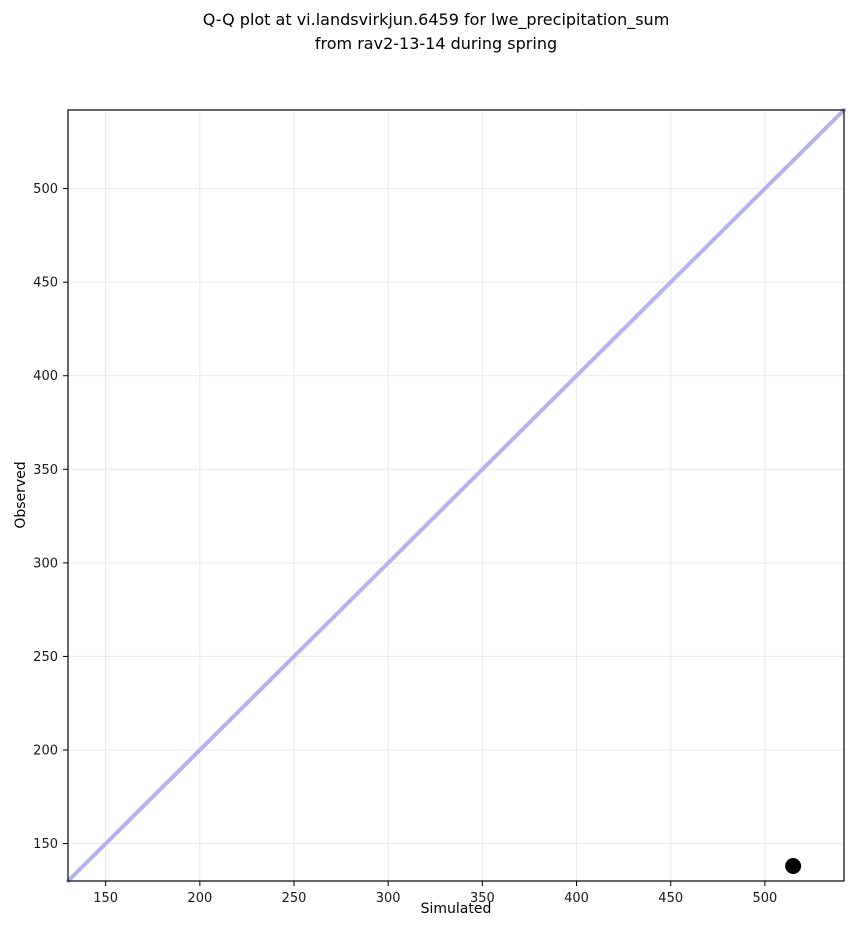  Describe the element at coordinates (45, 844) in the screenshot. I see `y-tick-label: 150` at that location.